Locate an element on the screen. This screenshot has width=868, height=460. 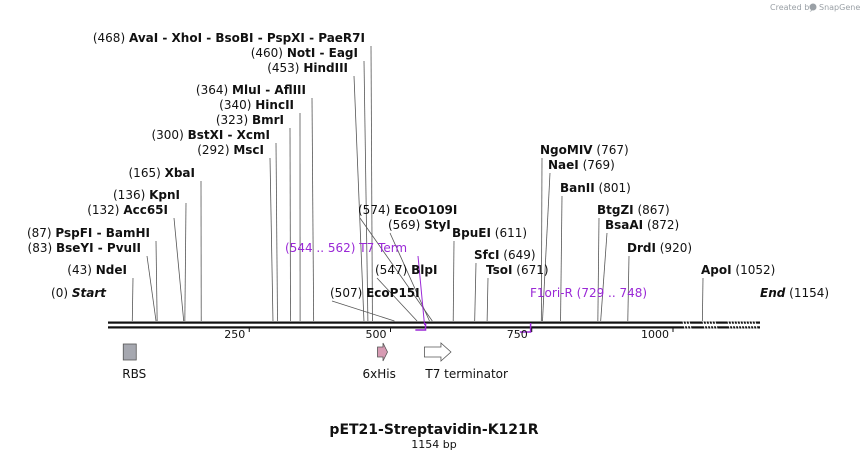
site-acc65i-label: (132) Acc65I is located at coordinates (127, 210).